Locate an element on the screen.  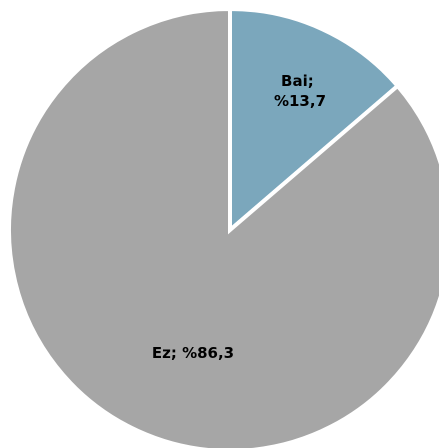
data-label-ez-line1: Ez; %86,3 is located at coordinates (193, 353).